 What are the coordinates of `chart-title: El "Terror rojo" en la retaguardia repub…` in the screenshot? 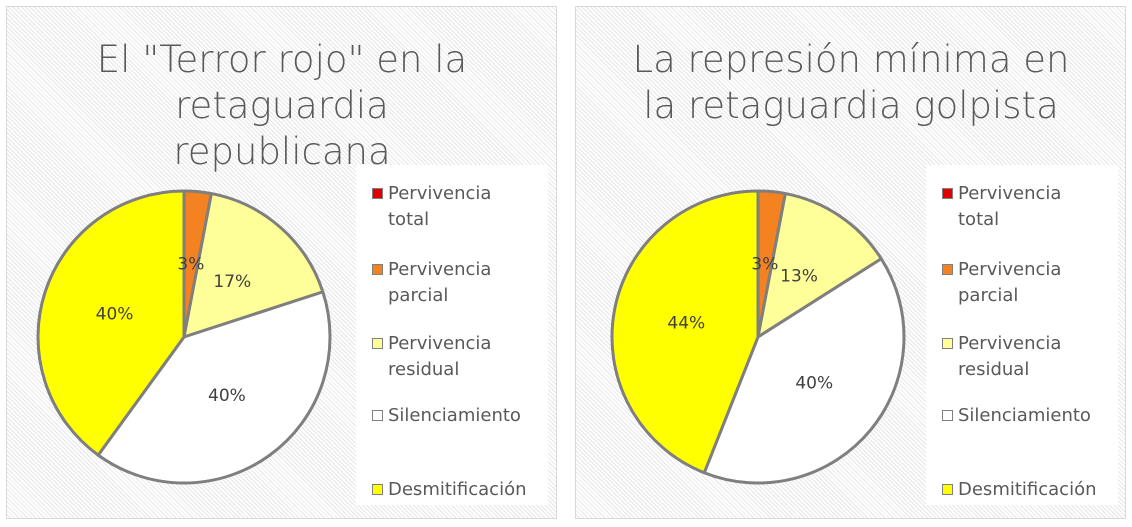 It's located at (282, 105).